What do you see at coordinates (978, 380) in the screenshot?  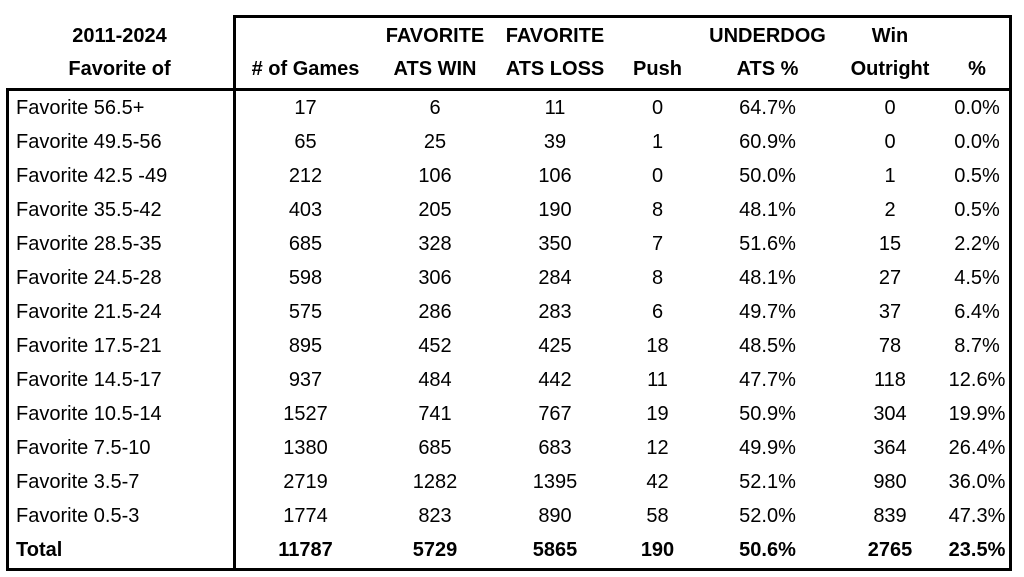 I see `row-value: 12.6%` at bounding box center [978, 380].